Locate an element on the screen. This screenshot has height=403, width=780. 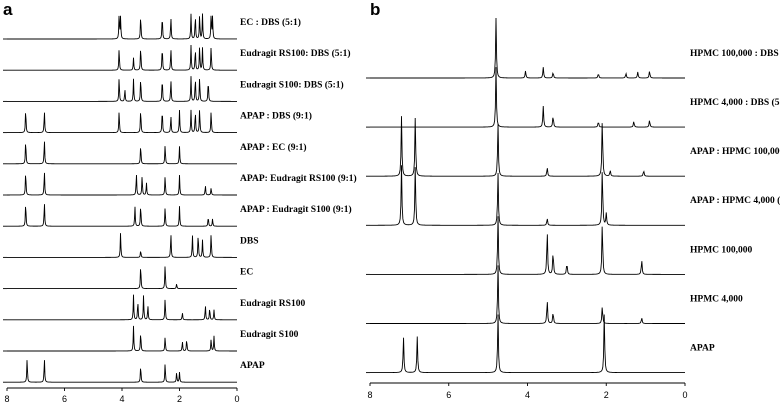
panel-a-trace-label: DBS is located at coordinates (249, 241).